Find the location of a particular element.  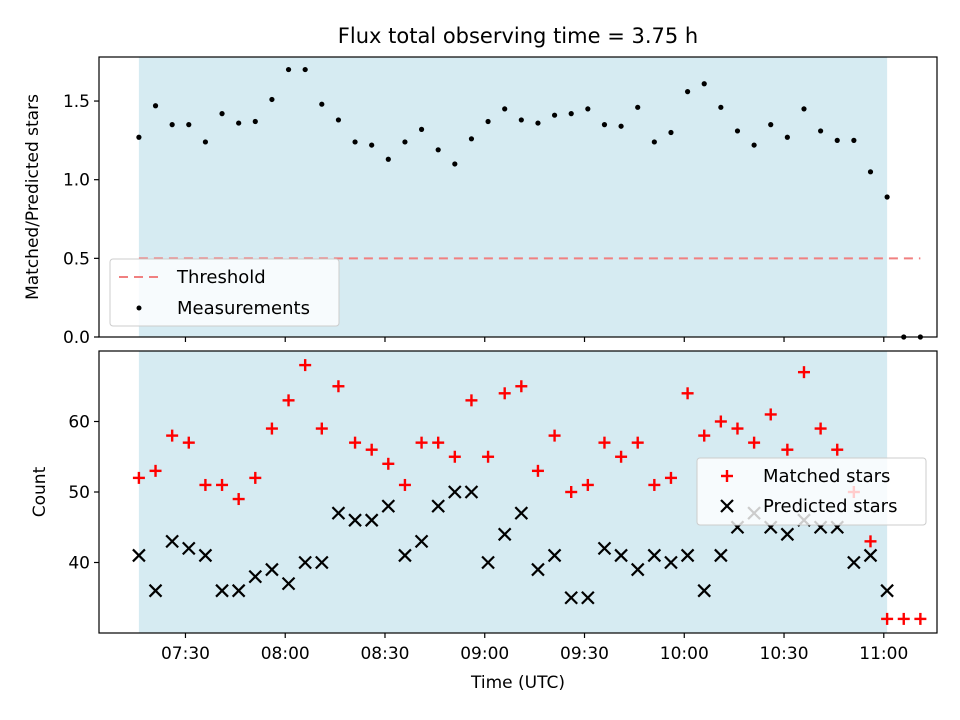

bottom-legend: Matched stars Predicted stars is located at coordinates (811, 491).